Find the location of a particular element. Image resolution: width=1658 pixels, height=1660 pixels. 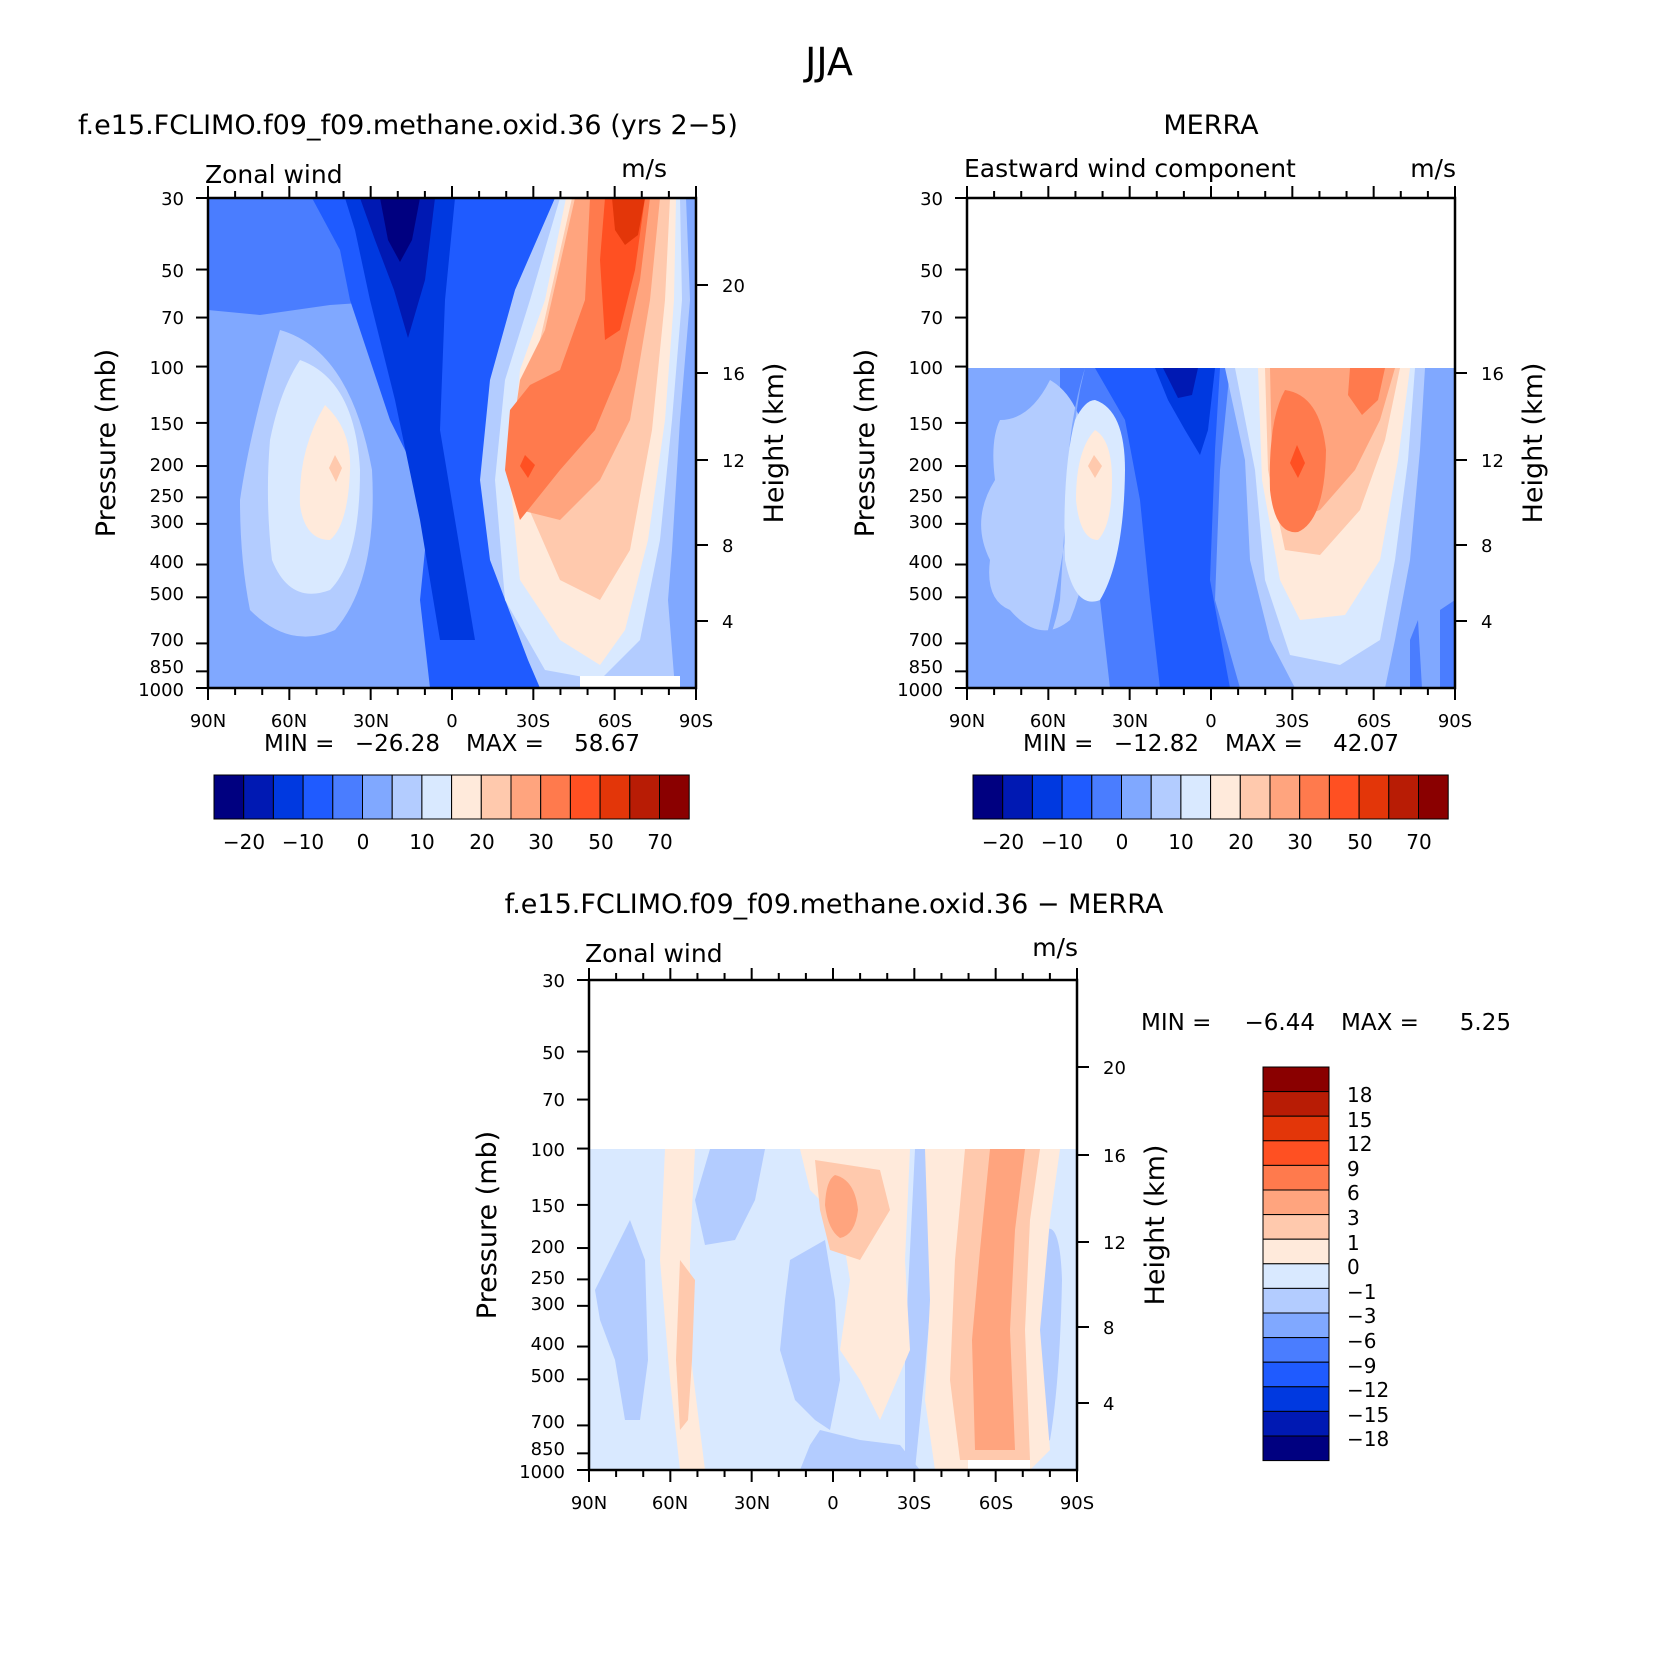

panel-merra-units: m/s is located at coordinates (1433, 168).